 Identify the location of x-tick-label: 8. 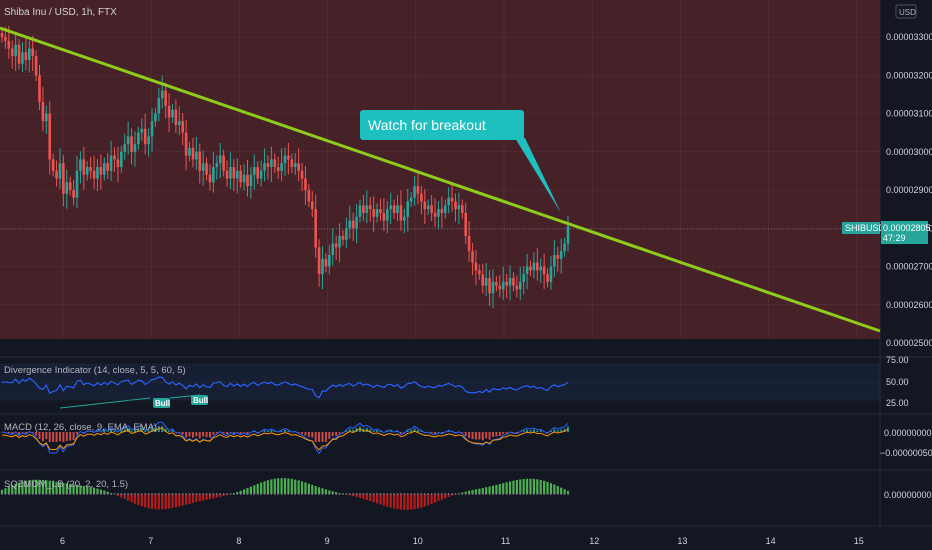
(238, 541).